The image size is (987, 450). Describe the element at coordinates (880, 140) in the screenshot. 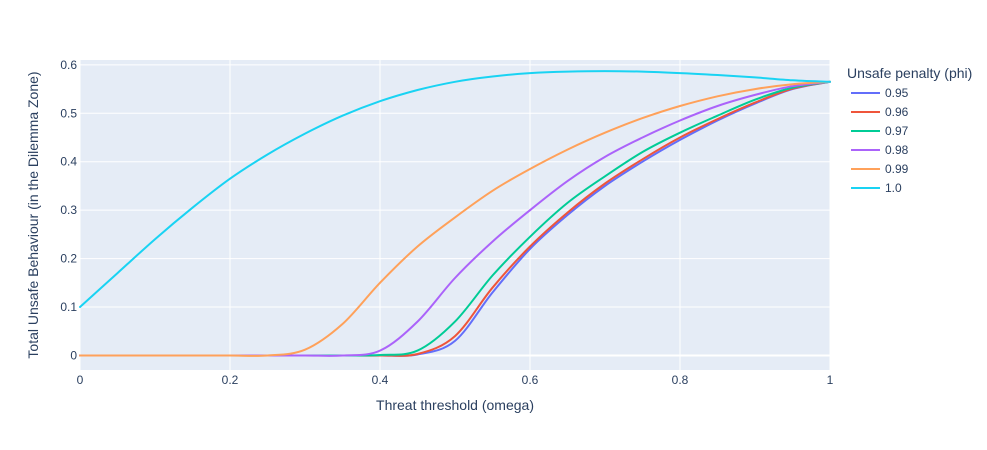

I see `legend: 0.95 0.96 0.97 0.98 0.99 1.0` at that location.